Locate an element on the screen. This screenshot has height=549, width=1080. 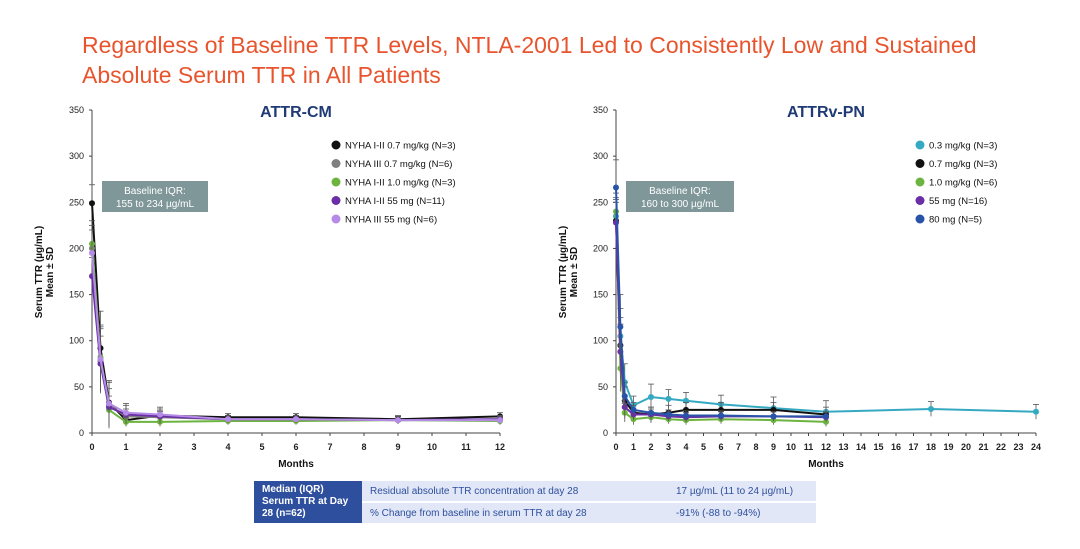
chart1-series2-legend-label: NYHA III 0.7 mg/kg (N=6) is located at coordinates (398, 164).